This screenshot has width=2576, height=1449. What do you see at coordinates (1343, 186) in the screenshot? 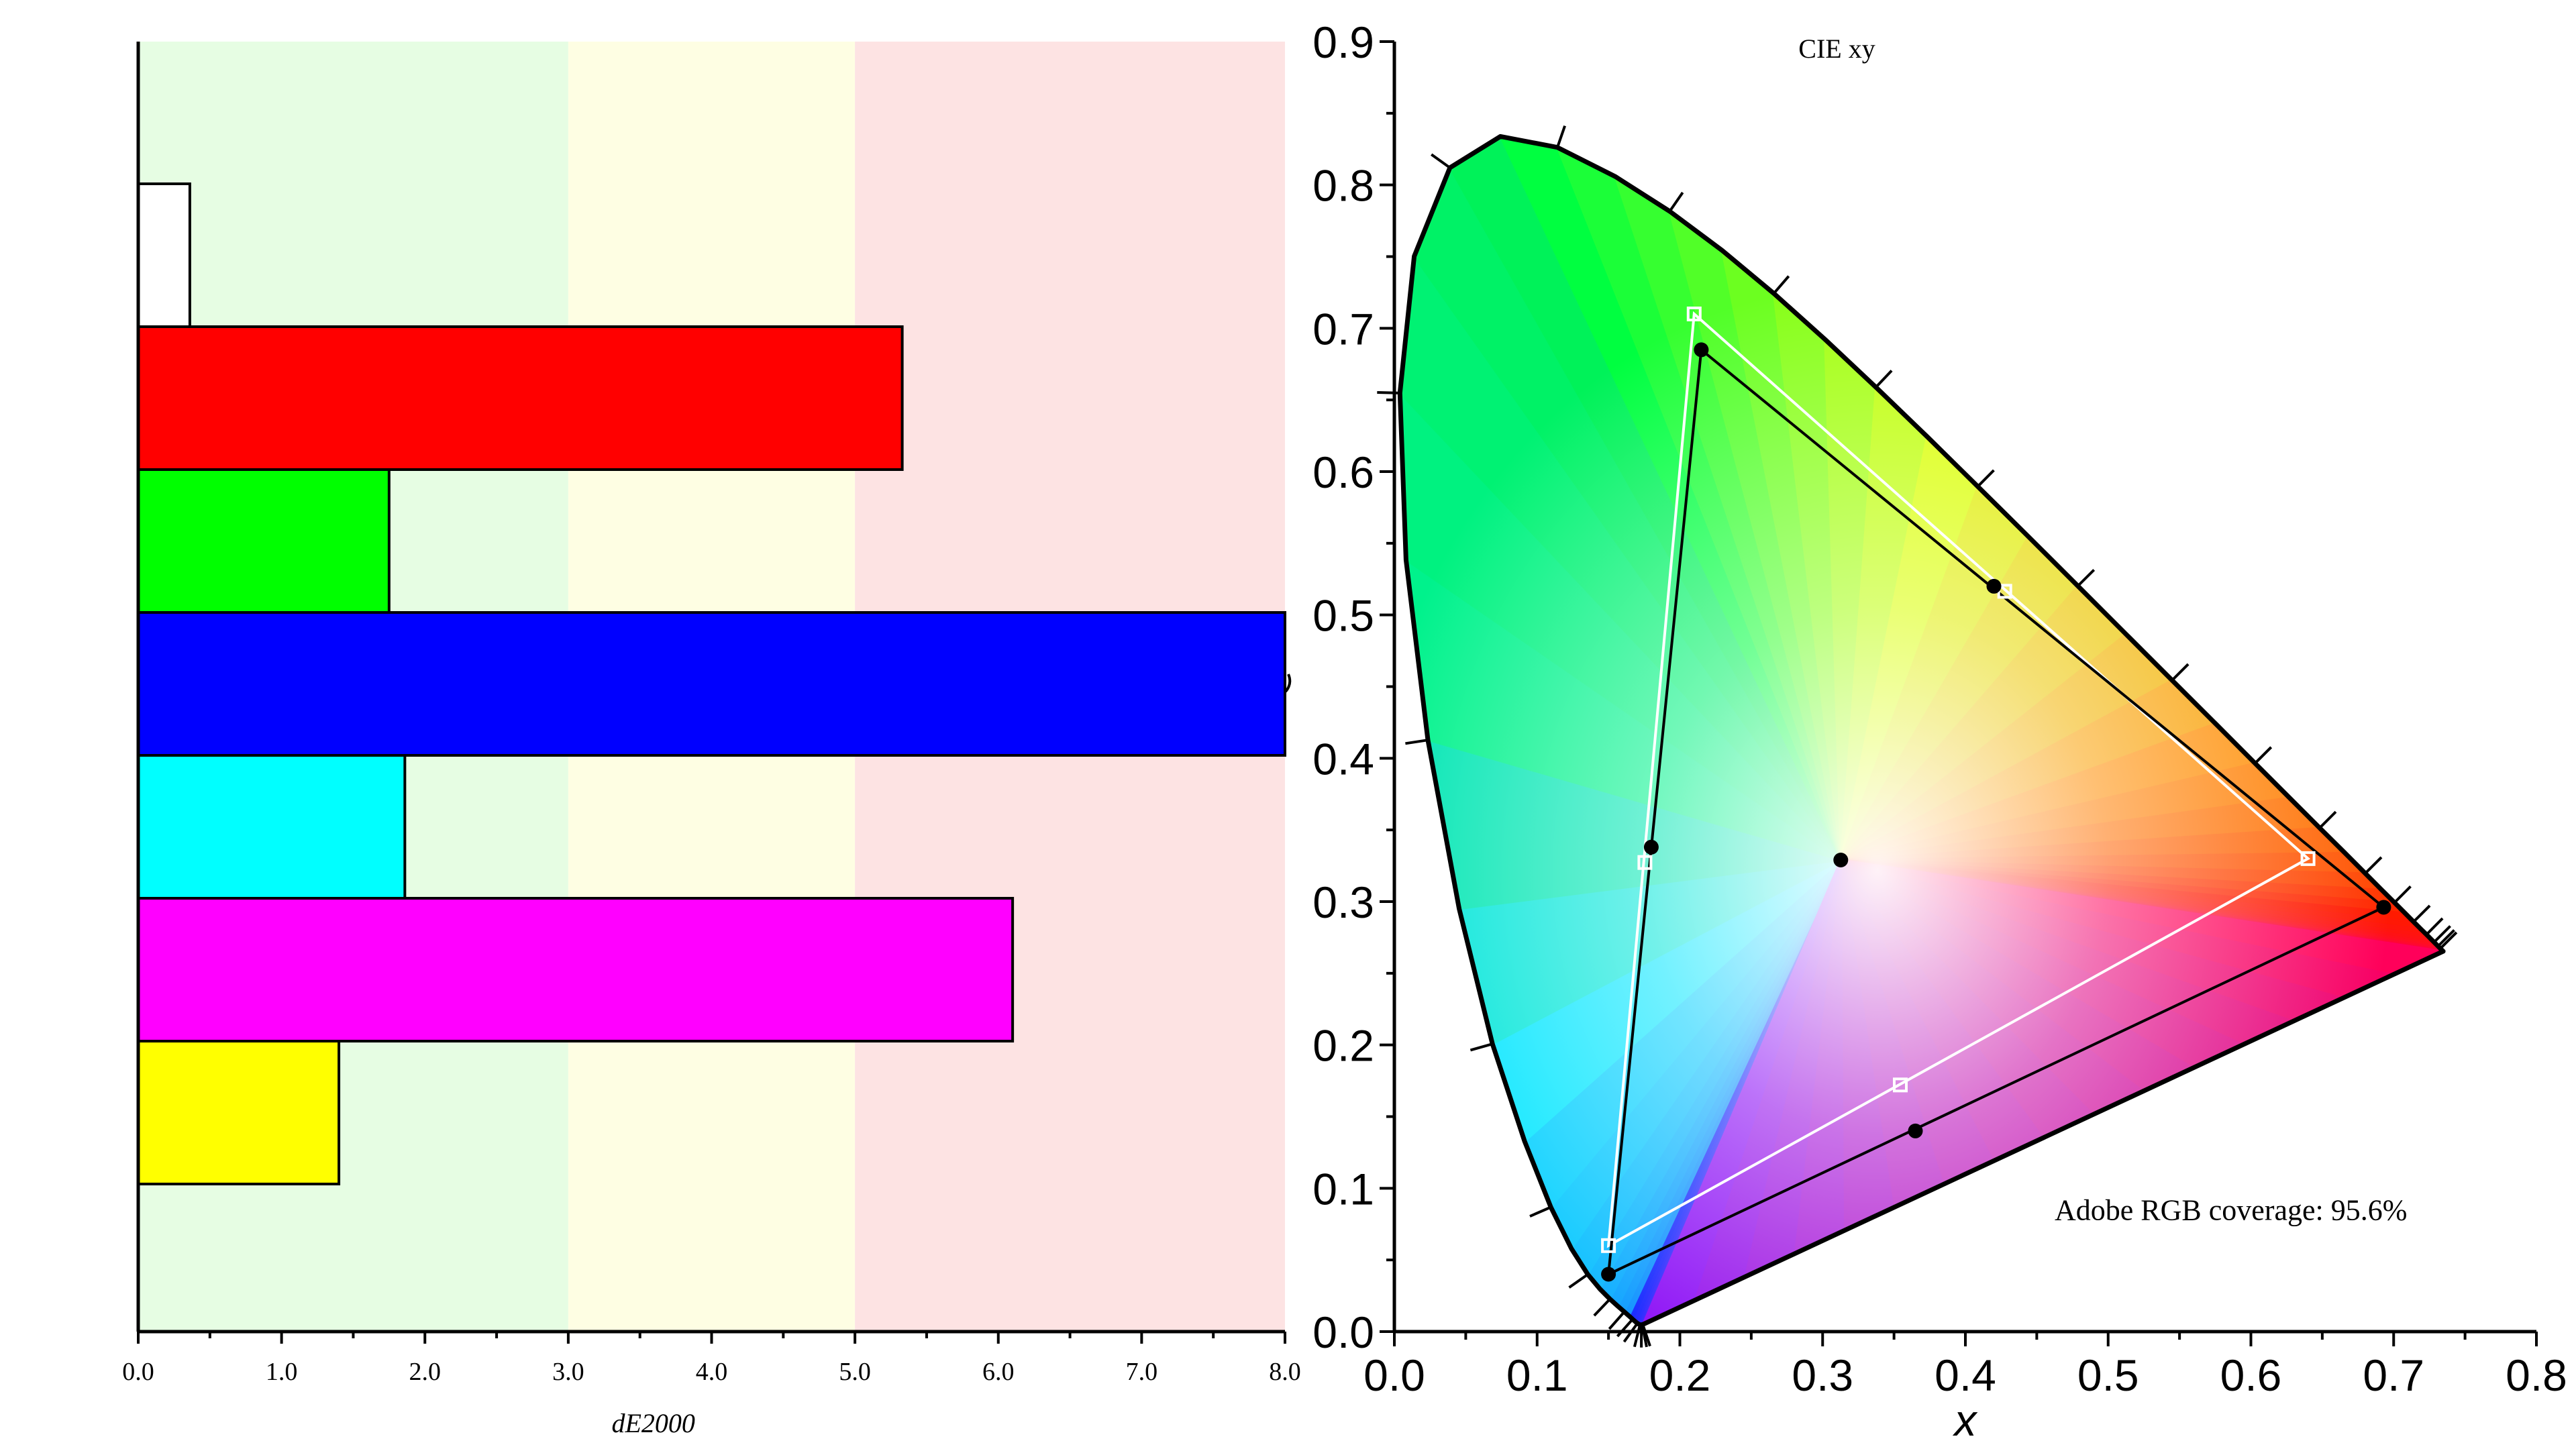
I see `cie-y-tick-label: 0.8` at bounding box center [1343, 186].